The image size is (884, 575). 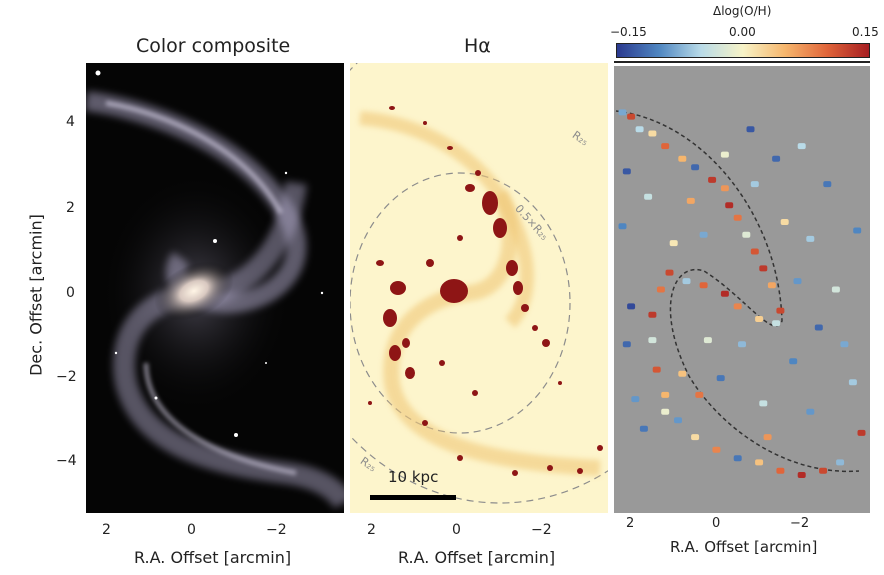 I want to click on p1-x-tick-0: 0, so click(x=191, y=530).